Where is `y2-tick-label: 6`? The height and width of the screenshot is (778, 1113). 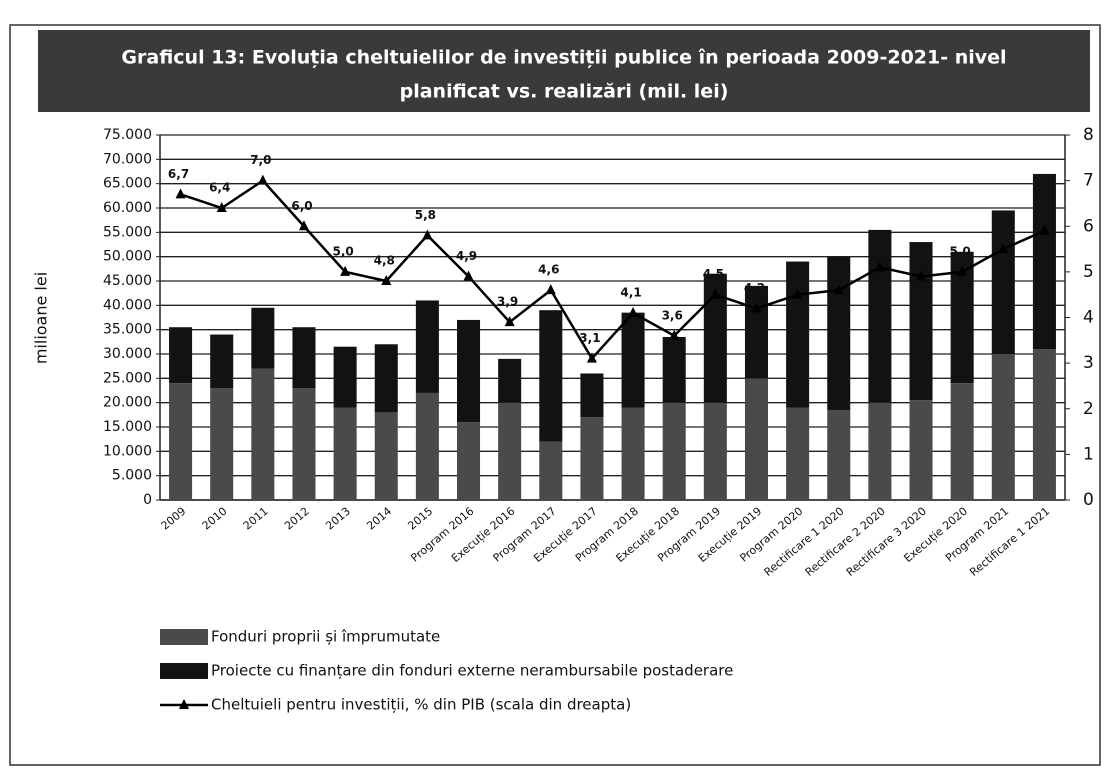
y2-tick-label: 6 is located at coordinates (1088, 226).